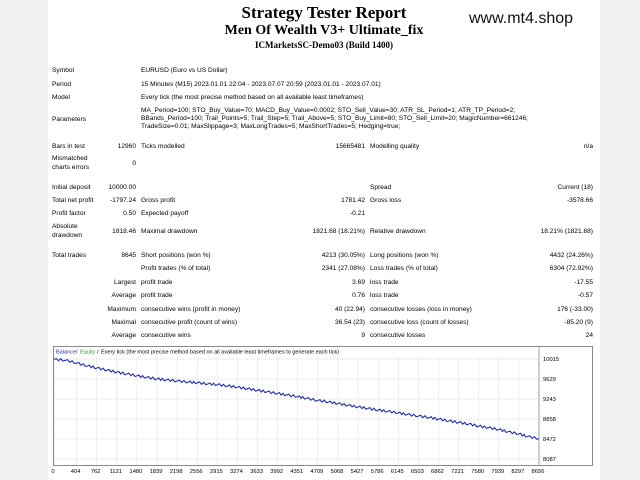 Image resolution: width=640 pixels, height=480 pixels. I want to click on gross-profit-label: Gross profit, so click(158, 200).